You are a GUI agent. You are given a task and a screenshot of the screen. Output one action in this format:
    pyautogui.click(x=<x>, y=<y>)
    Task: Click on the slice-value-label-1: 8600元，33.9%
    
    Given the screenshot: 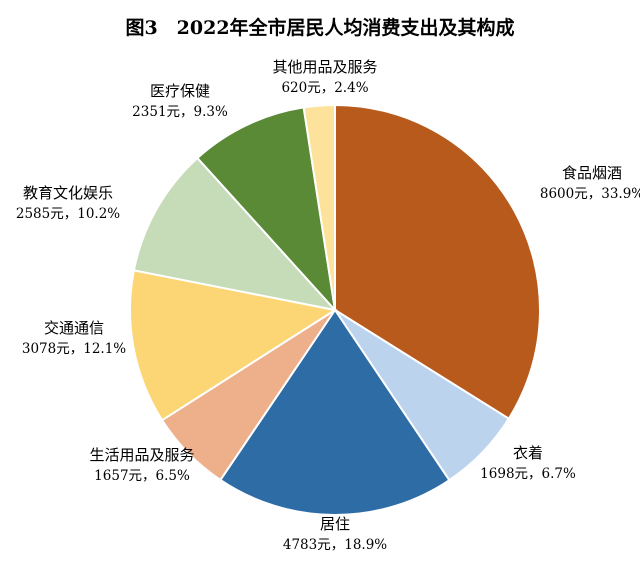 What is the action you would take?
    pyautogui.click(x=590, y=194)
    